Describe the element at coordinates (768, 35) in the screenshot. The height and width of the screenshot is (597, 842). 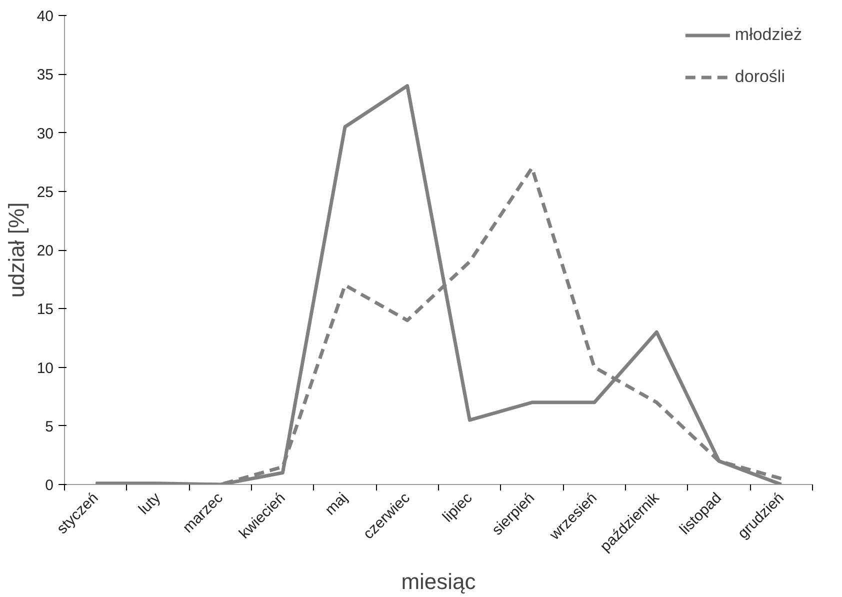
I see `legend-label: młodzież` at that location.